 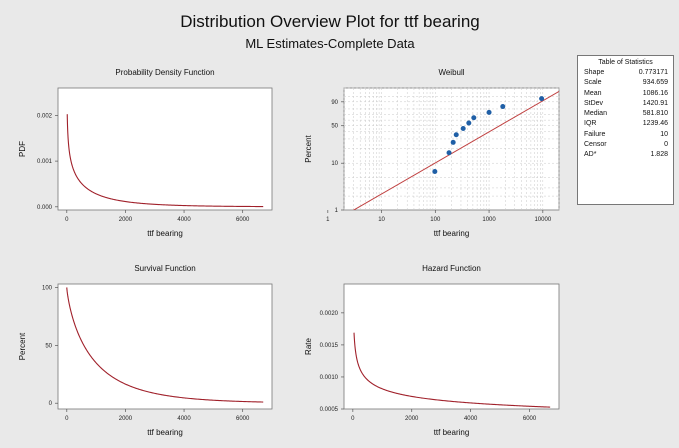 What do you see at coordinates (451, 268) in the screenshot?
I see `panel-title: Hazard Function` at bounding box center [451, 268].